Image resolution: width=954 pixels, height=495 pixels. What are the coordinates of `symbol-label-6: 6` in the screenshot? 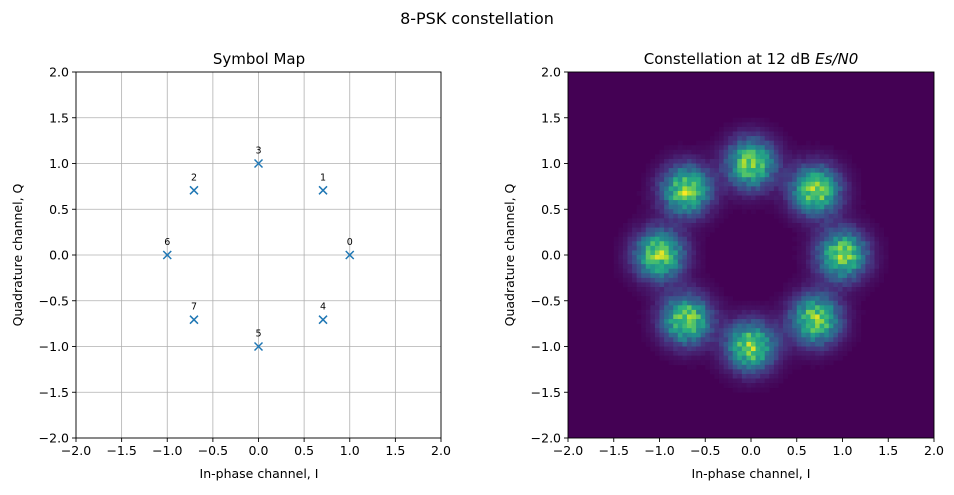 It's located at (167, 242).